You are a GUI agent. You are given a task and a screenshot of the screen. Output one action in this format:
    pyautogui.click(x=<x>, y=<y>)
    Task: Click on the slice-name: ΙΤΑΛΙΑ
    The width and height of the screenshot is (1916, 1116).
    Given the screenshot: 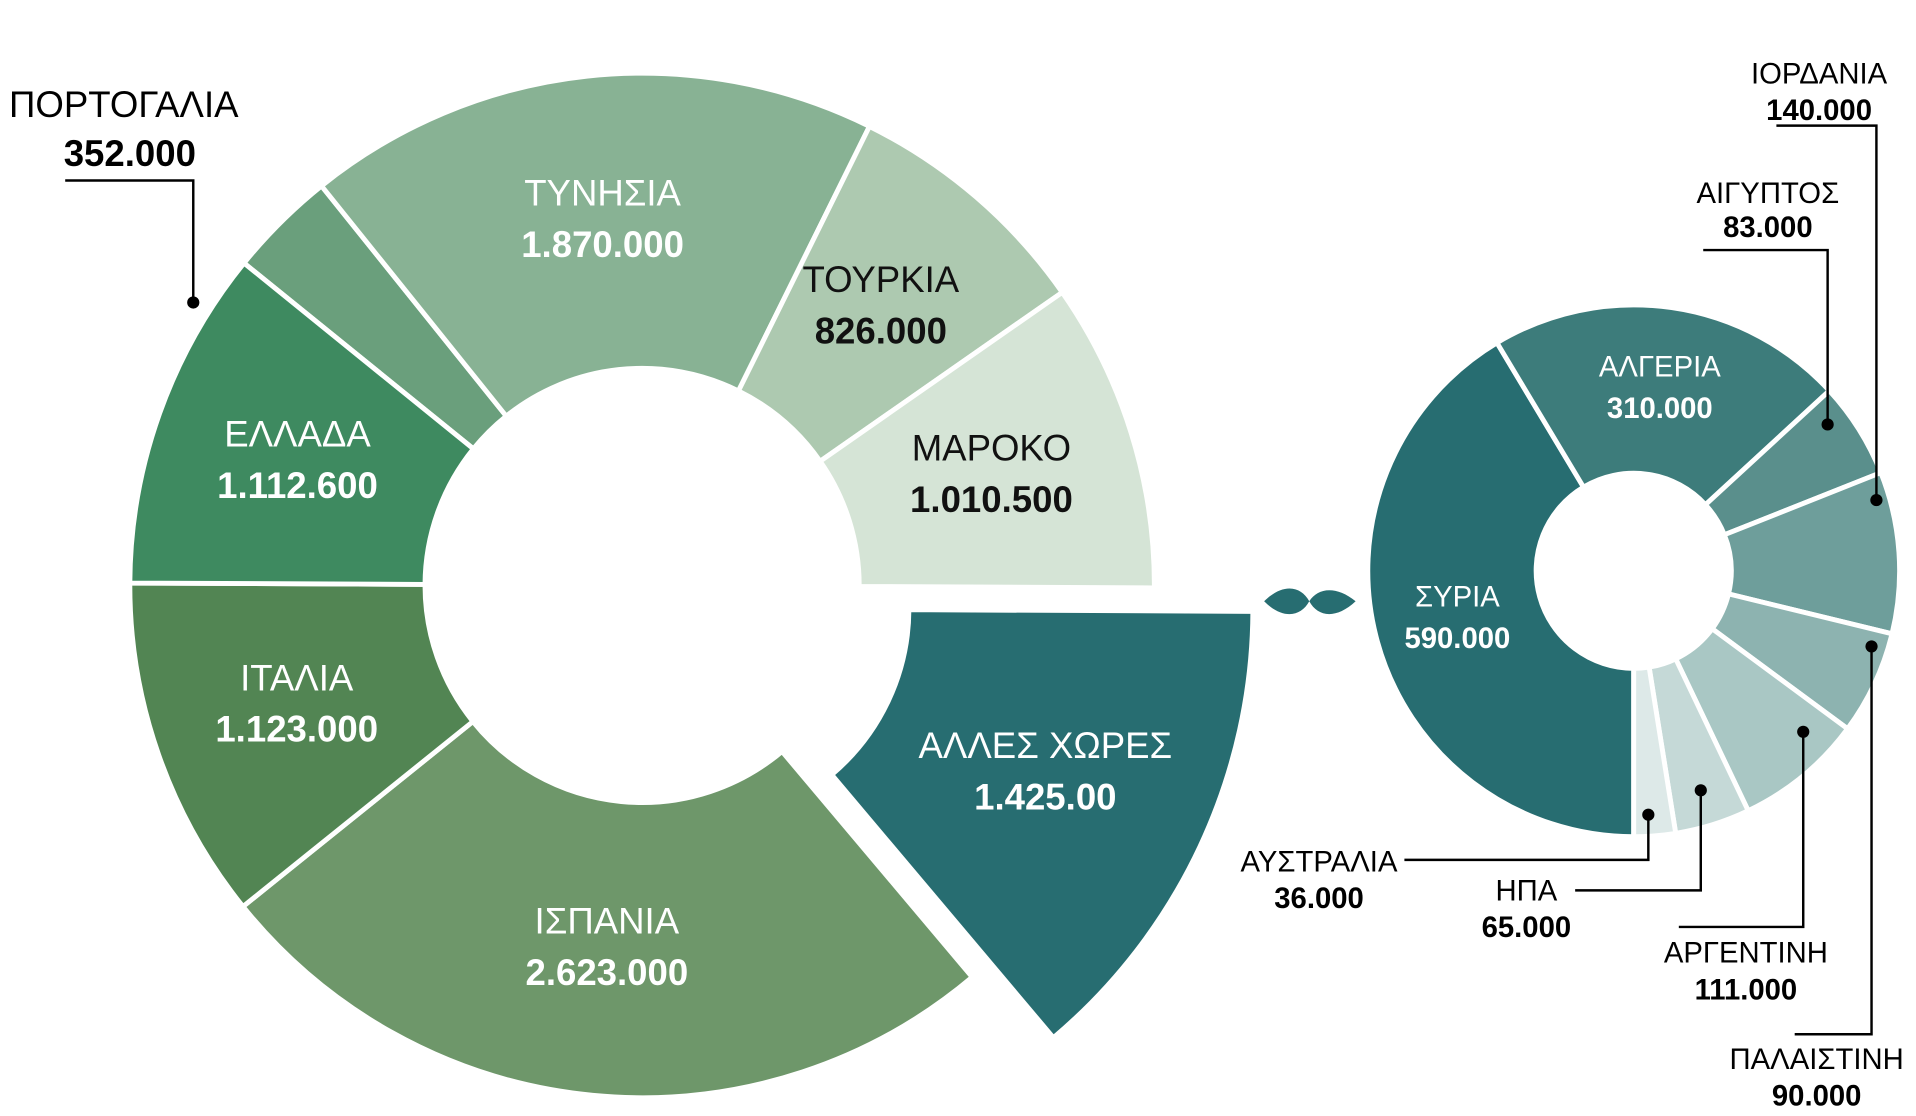 What is the action you would take?
    pyautogui.click(x=297, y=677)
    